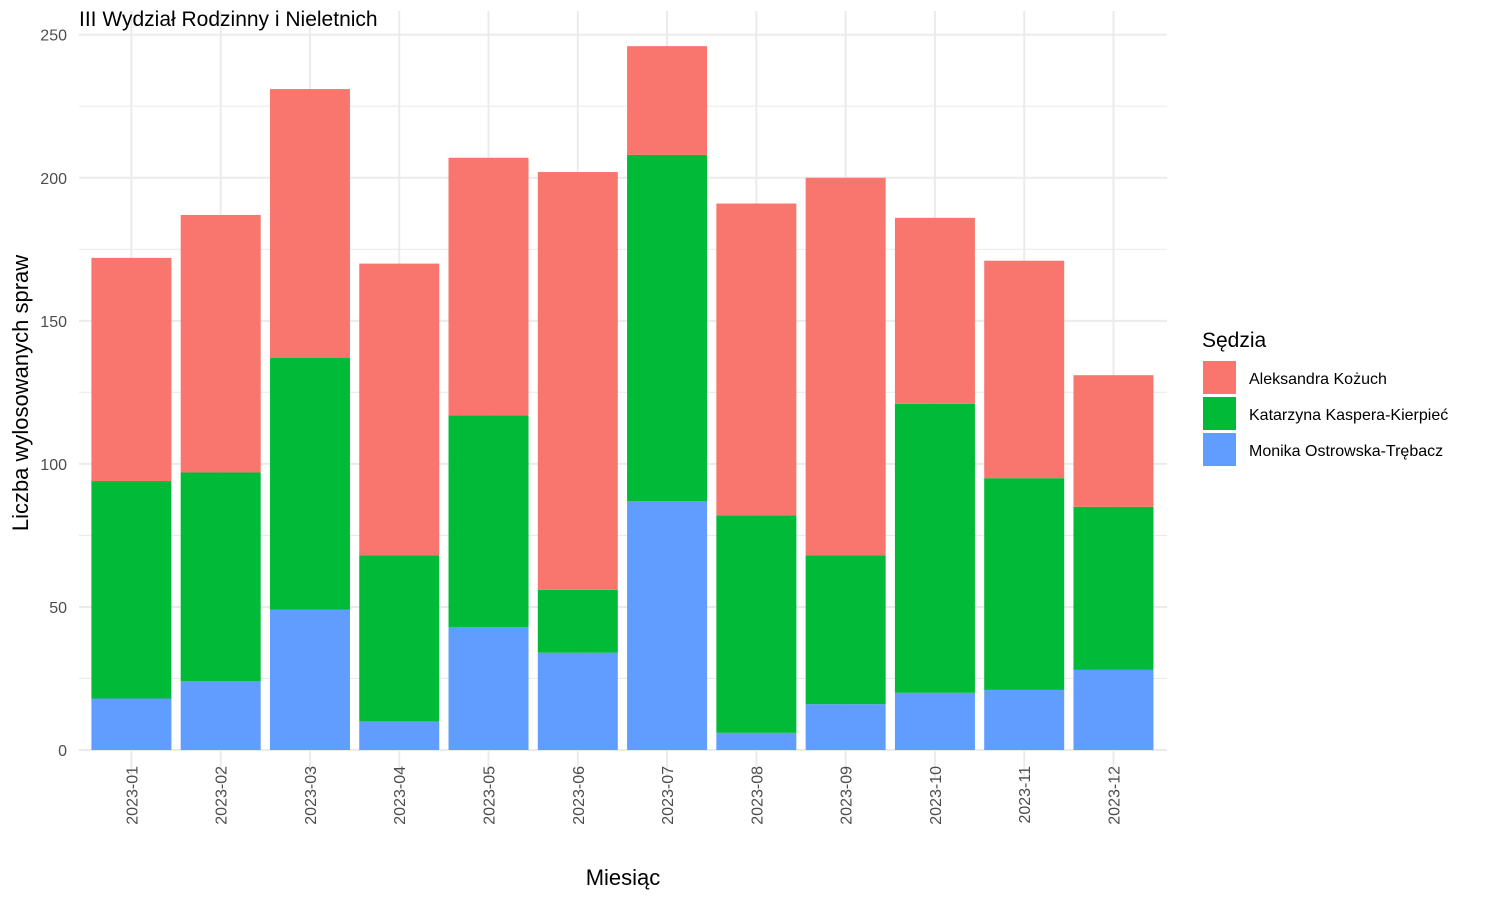 Image resolution: width=1500 pixels, height=900 pixels. What do you see at coordinates (53, 179) in the screenshot?
I see `y-tick-label: 200` at bounding box center [53, 179].